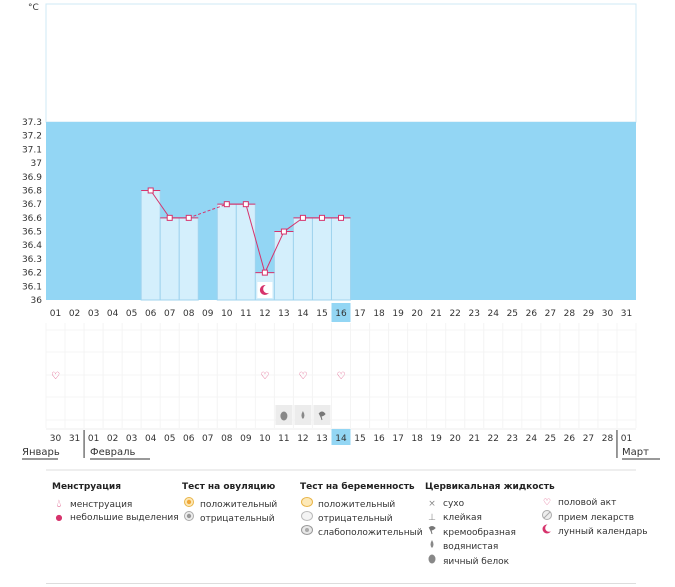 This screenshot has height=587, width=675. I want to click on drop-large-icon: 💧︎, so click(59, 503).